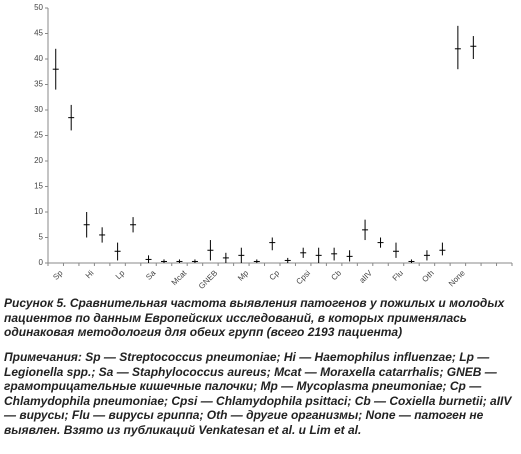 This screenshot has height=454, width=521. What do you see at coordinates (38, 33) in the screenshot?
I see `y-tick-label: 45` at bounding box center [38, 33].